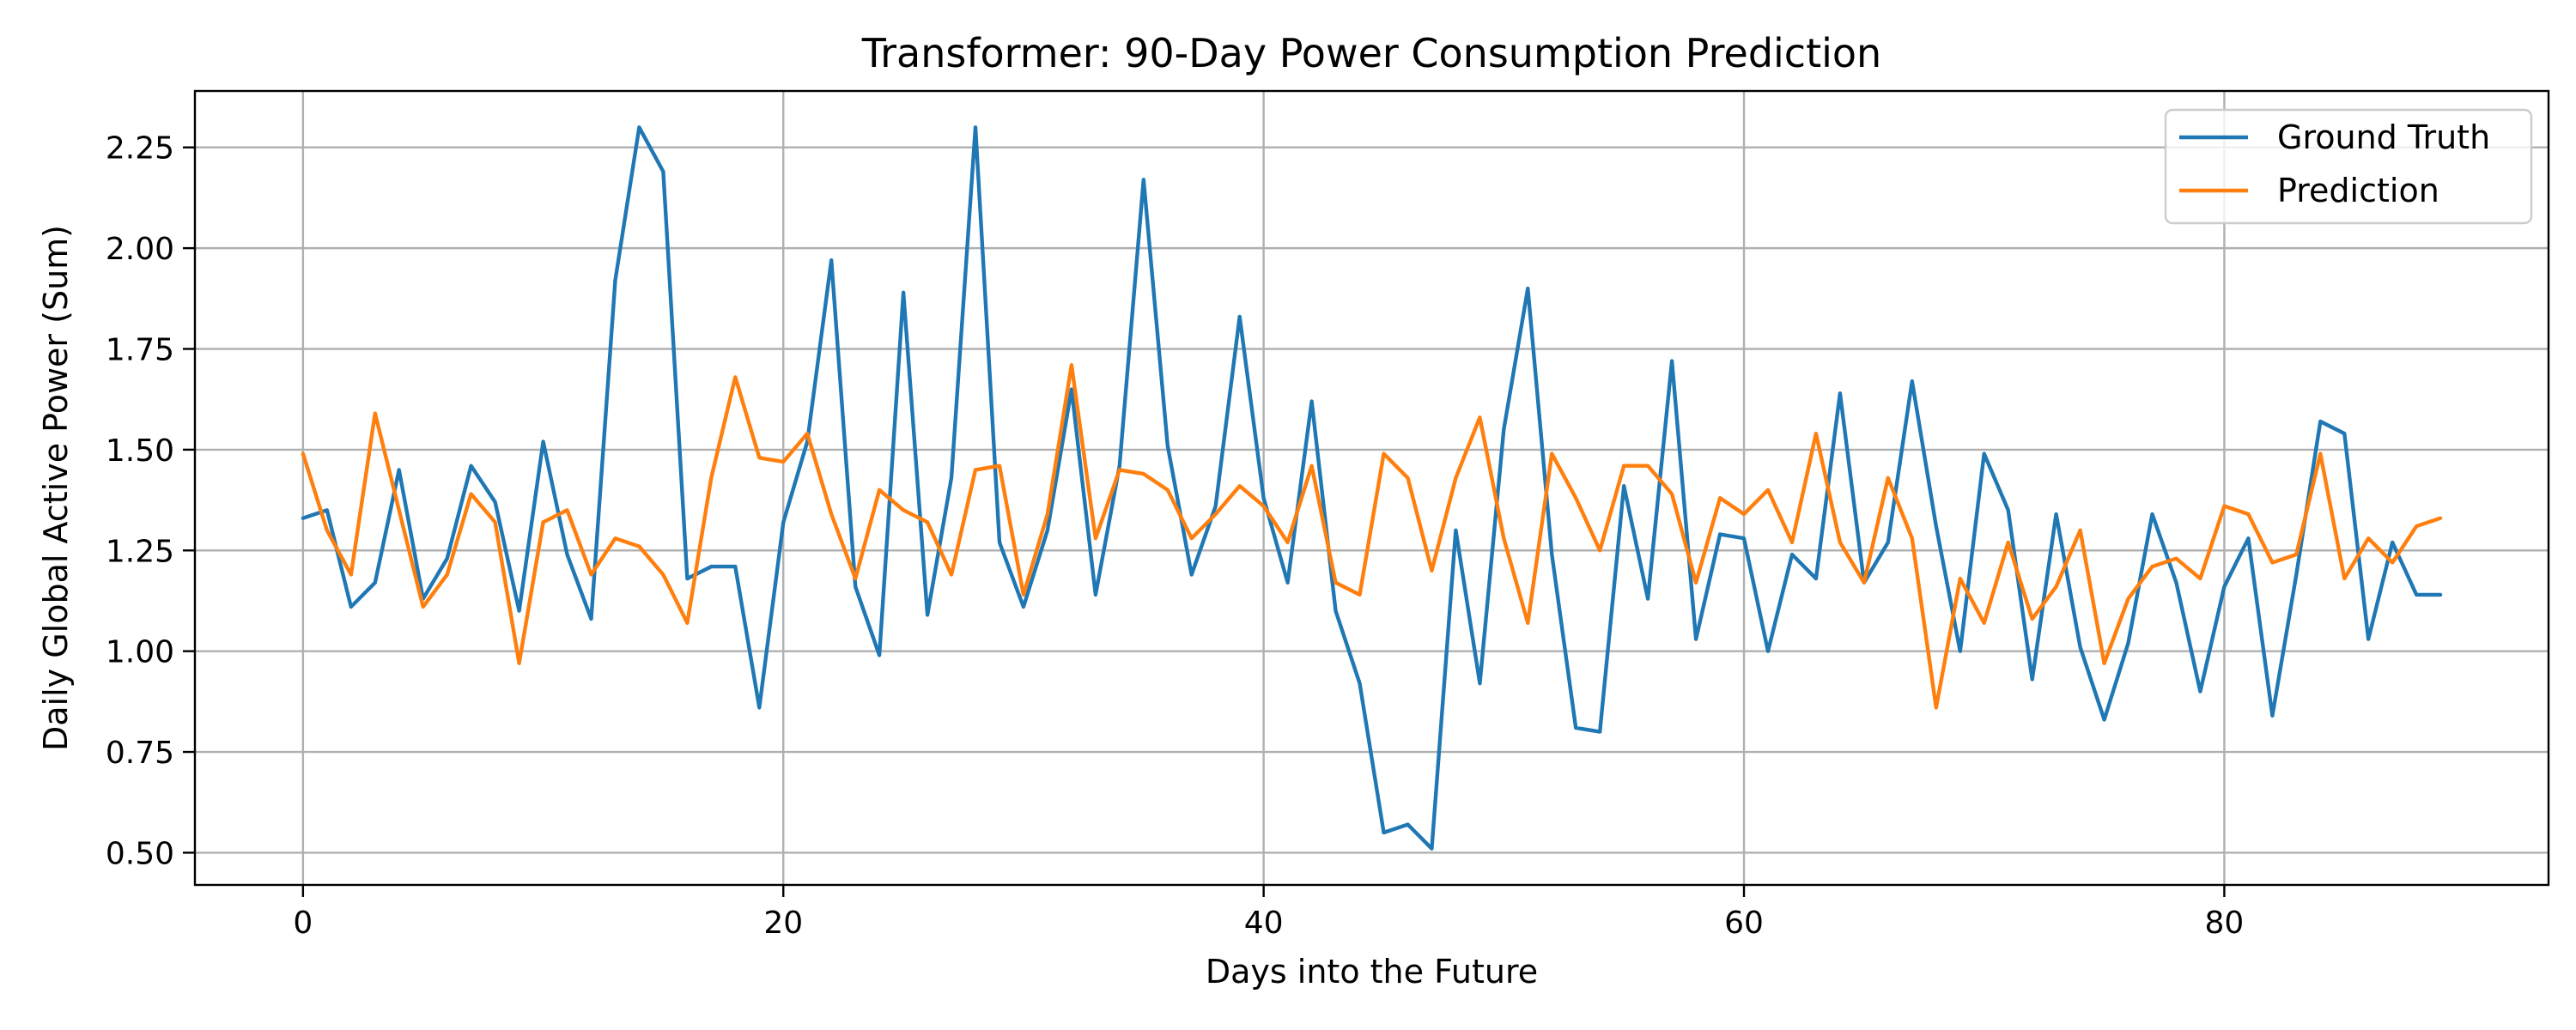 This screenshot has height=1030, width=2576. What do you see at coordinates (140, 350) in the screenshot?
I see `y-tick-label: 1.75` at bounding box center [140, 350].